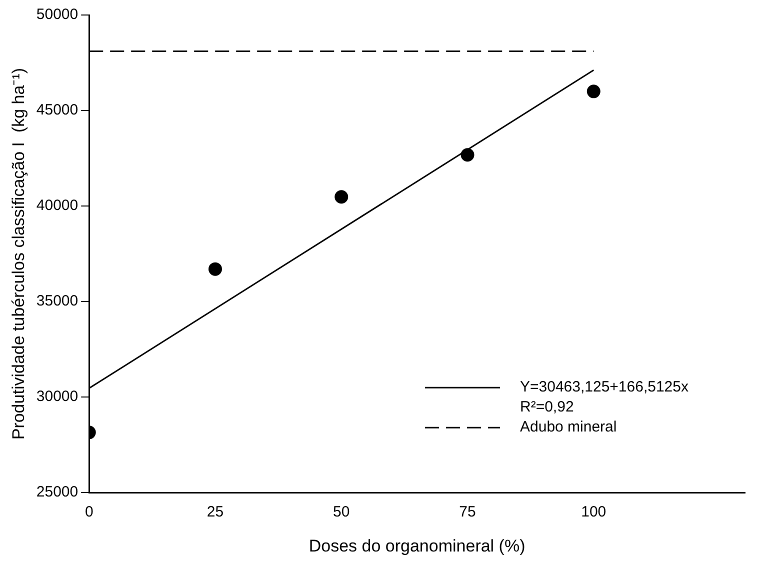 This screenshot has height=566, width=765. Describe the element at coordinates (57, 301) in the screenshot. I see `y-tick-label: 35000` at that location.